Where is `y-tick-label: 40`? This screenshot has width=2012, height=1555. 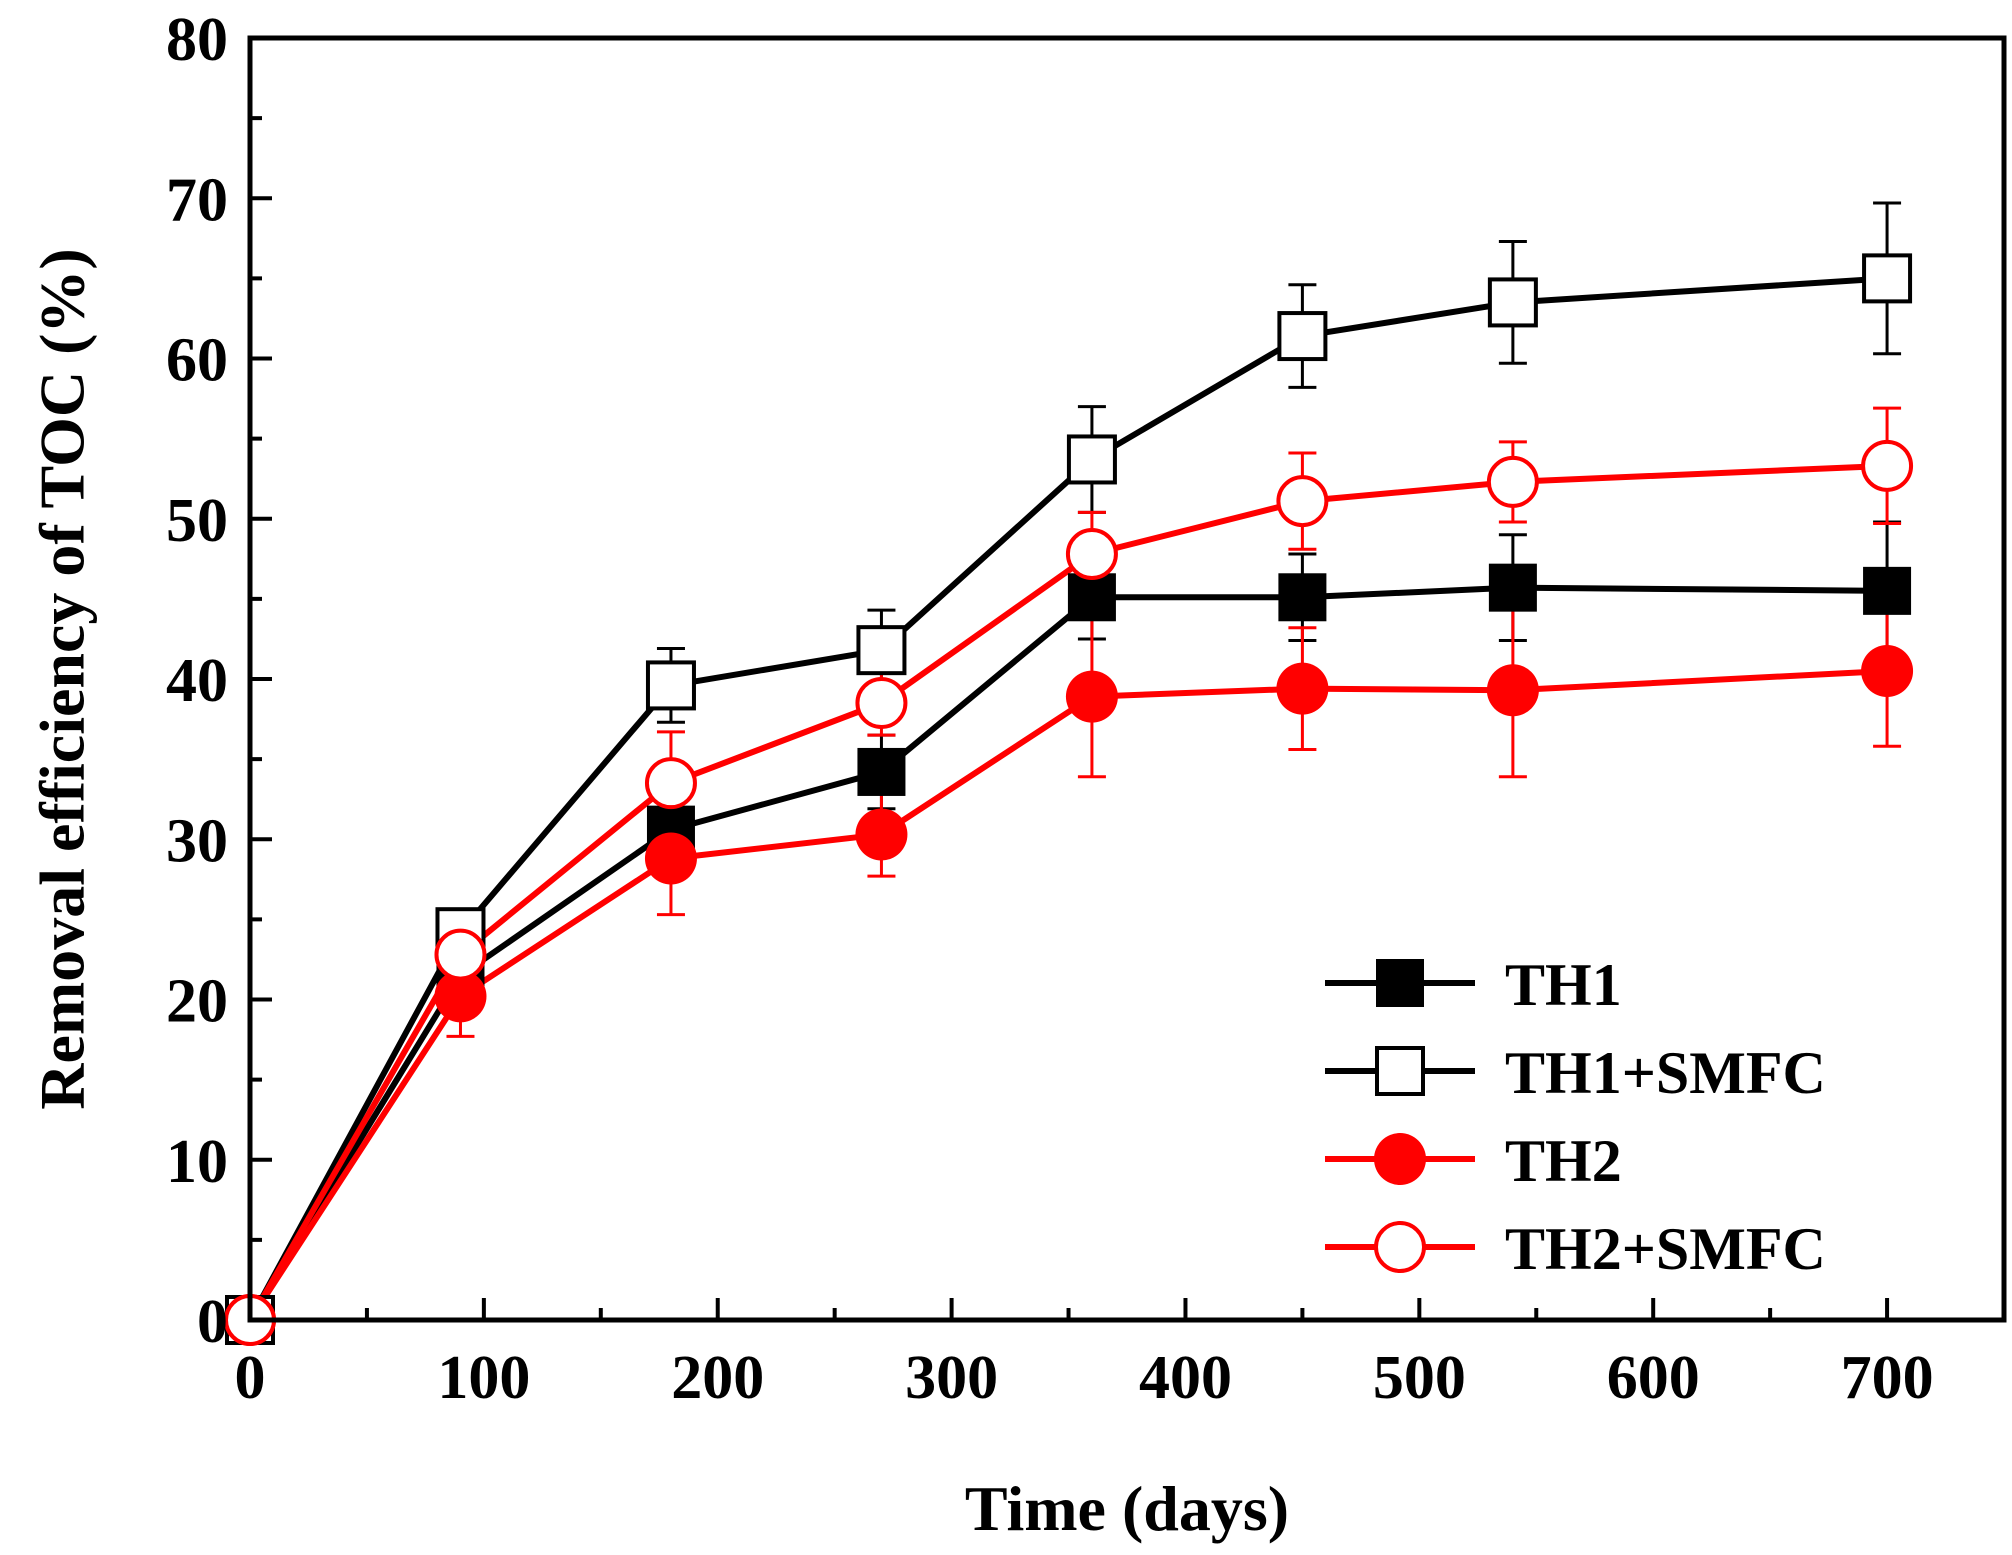 y-tick-label: 40 is located at coordinates (197, 681).